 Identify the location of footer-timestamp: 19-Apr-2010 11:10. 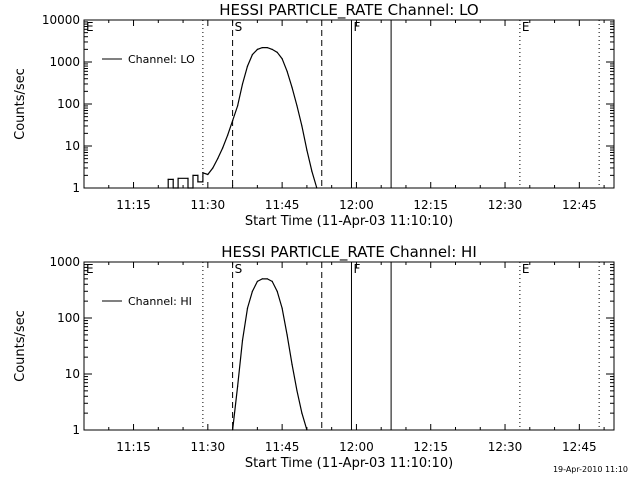
(590, 469).